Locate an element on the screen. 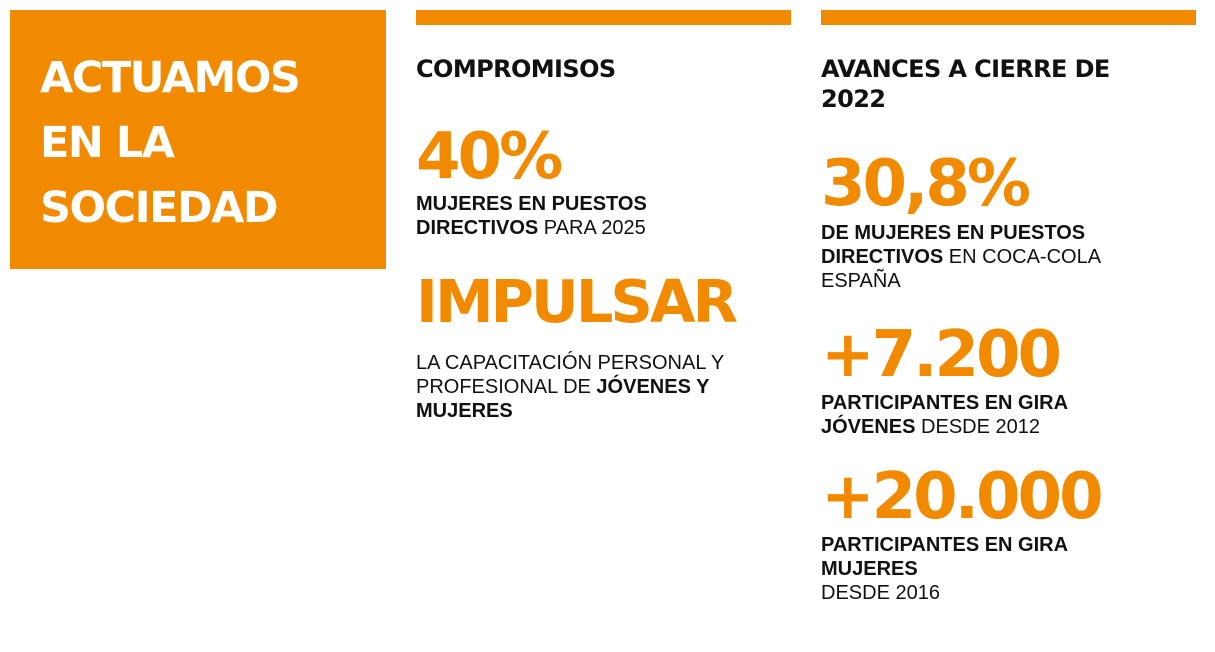  hero-title-line: SOCIEDAD is located at coordinates (159, 208).